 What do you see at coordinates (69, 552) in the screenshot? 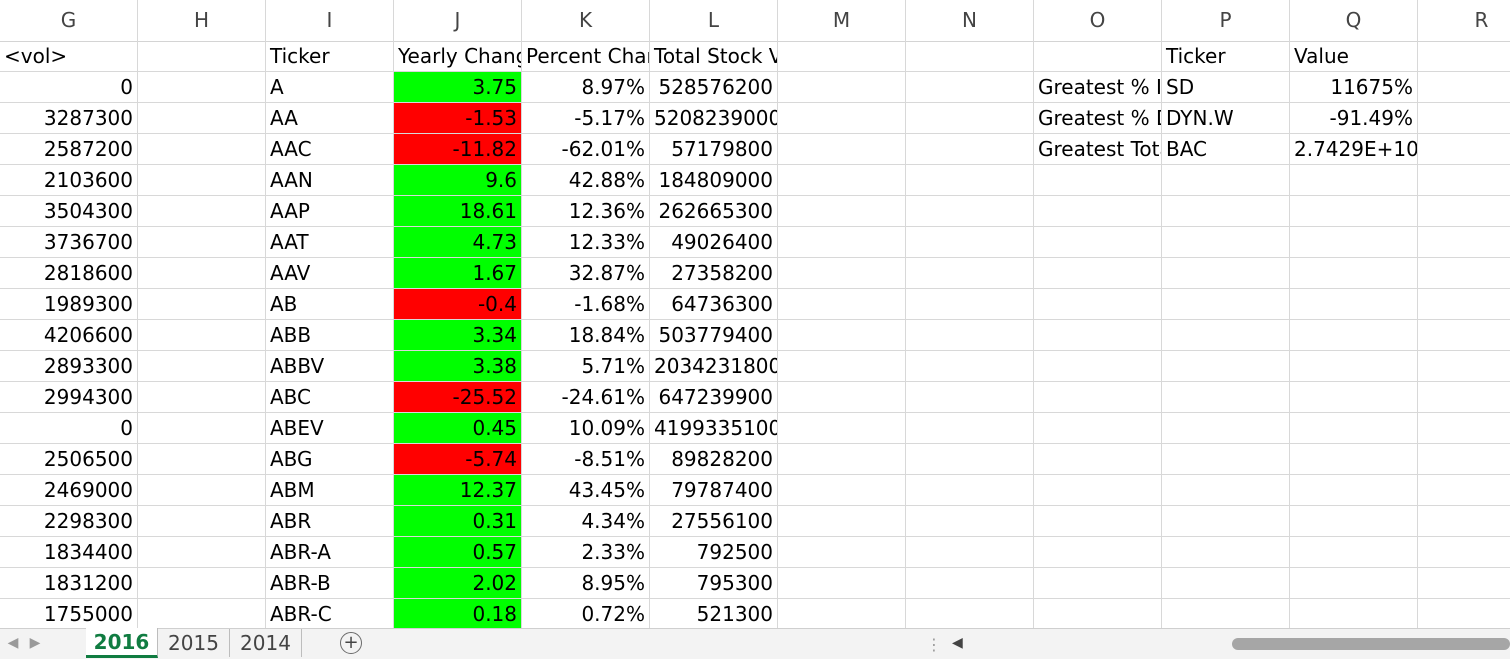
I see `vol-cell: 1834400` at bounding box center [69, 552].